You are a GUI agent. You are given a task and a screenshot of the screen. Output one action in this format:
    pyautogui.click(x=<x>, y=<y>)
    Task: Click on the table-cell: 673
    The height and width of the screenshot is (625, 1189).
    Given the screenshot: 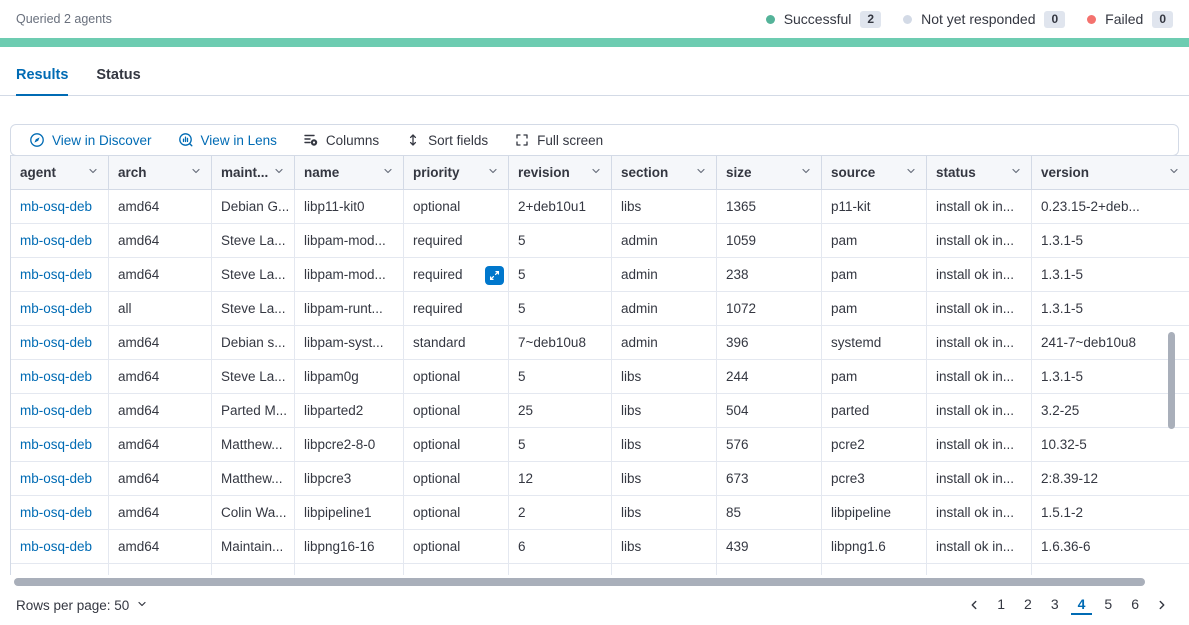 What is the action you would take?
    pyautogui.click(x=769, y=479)
    